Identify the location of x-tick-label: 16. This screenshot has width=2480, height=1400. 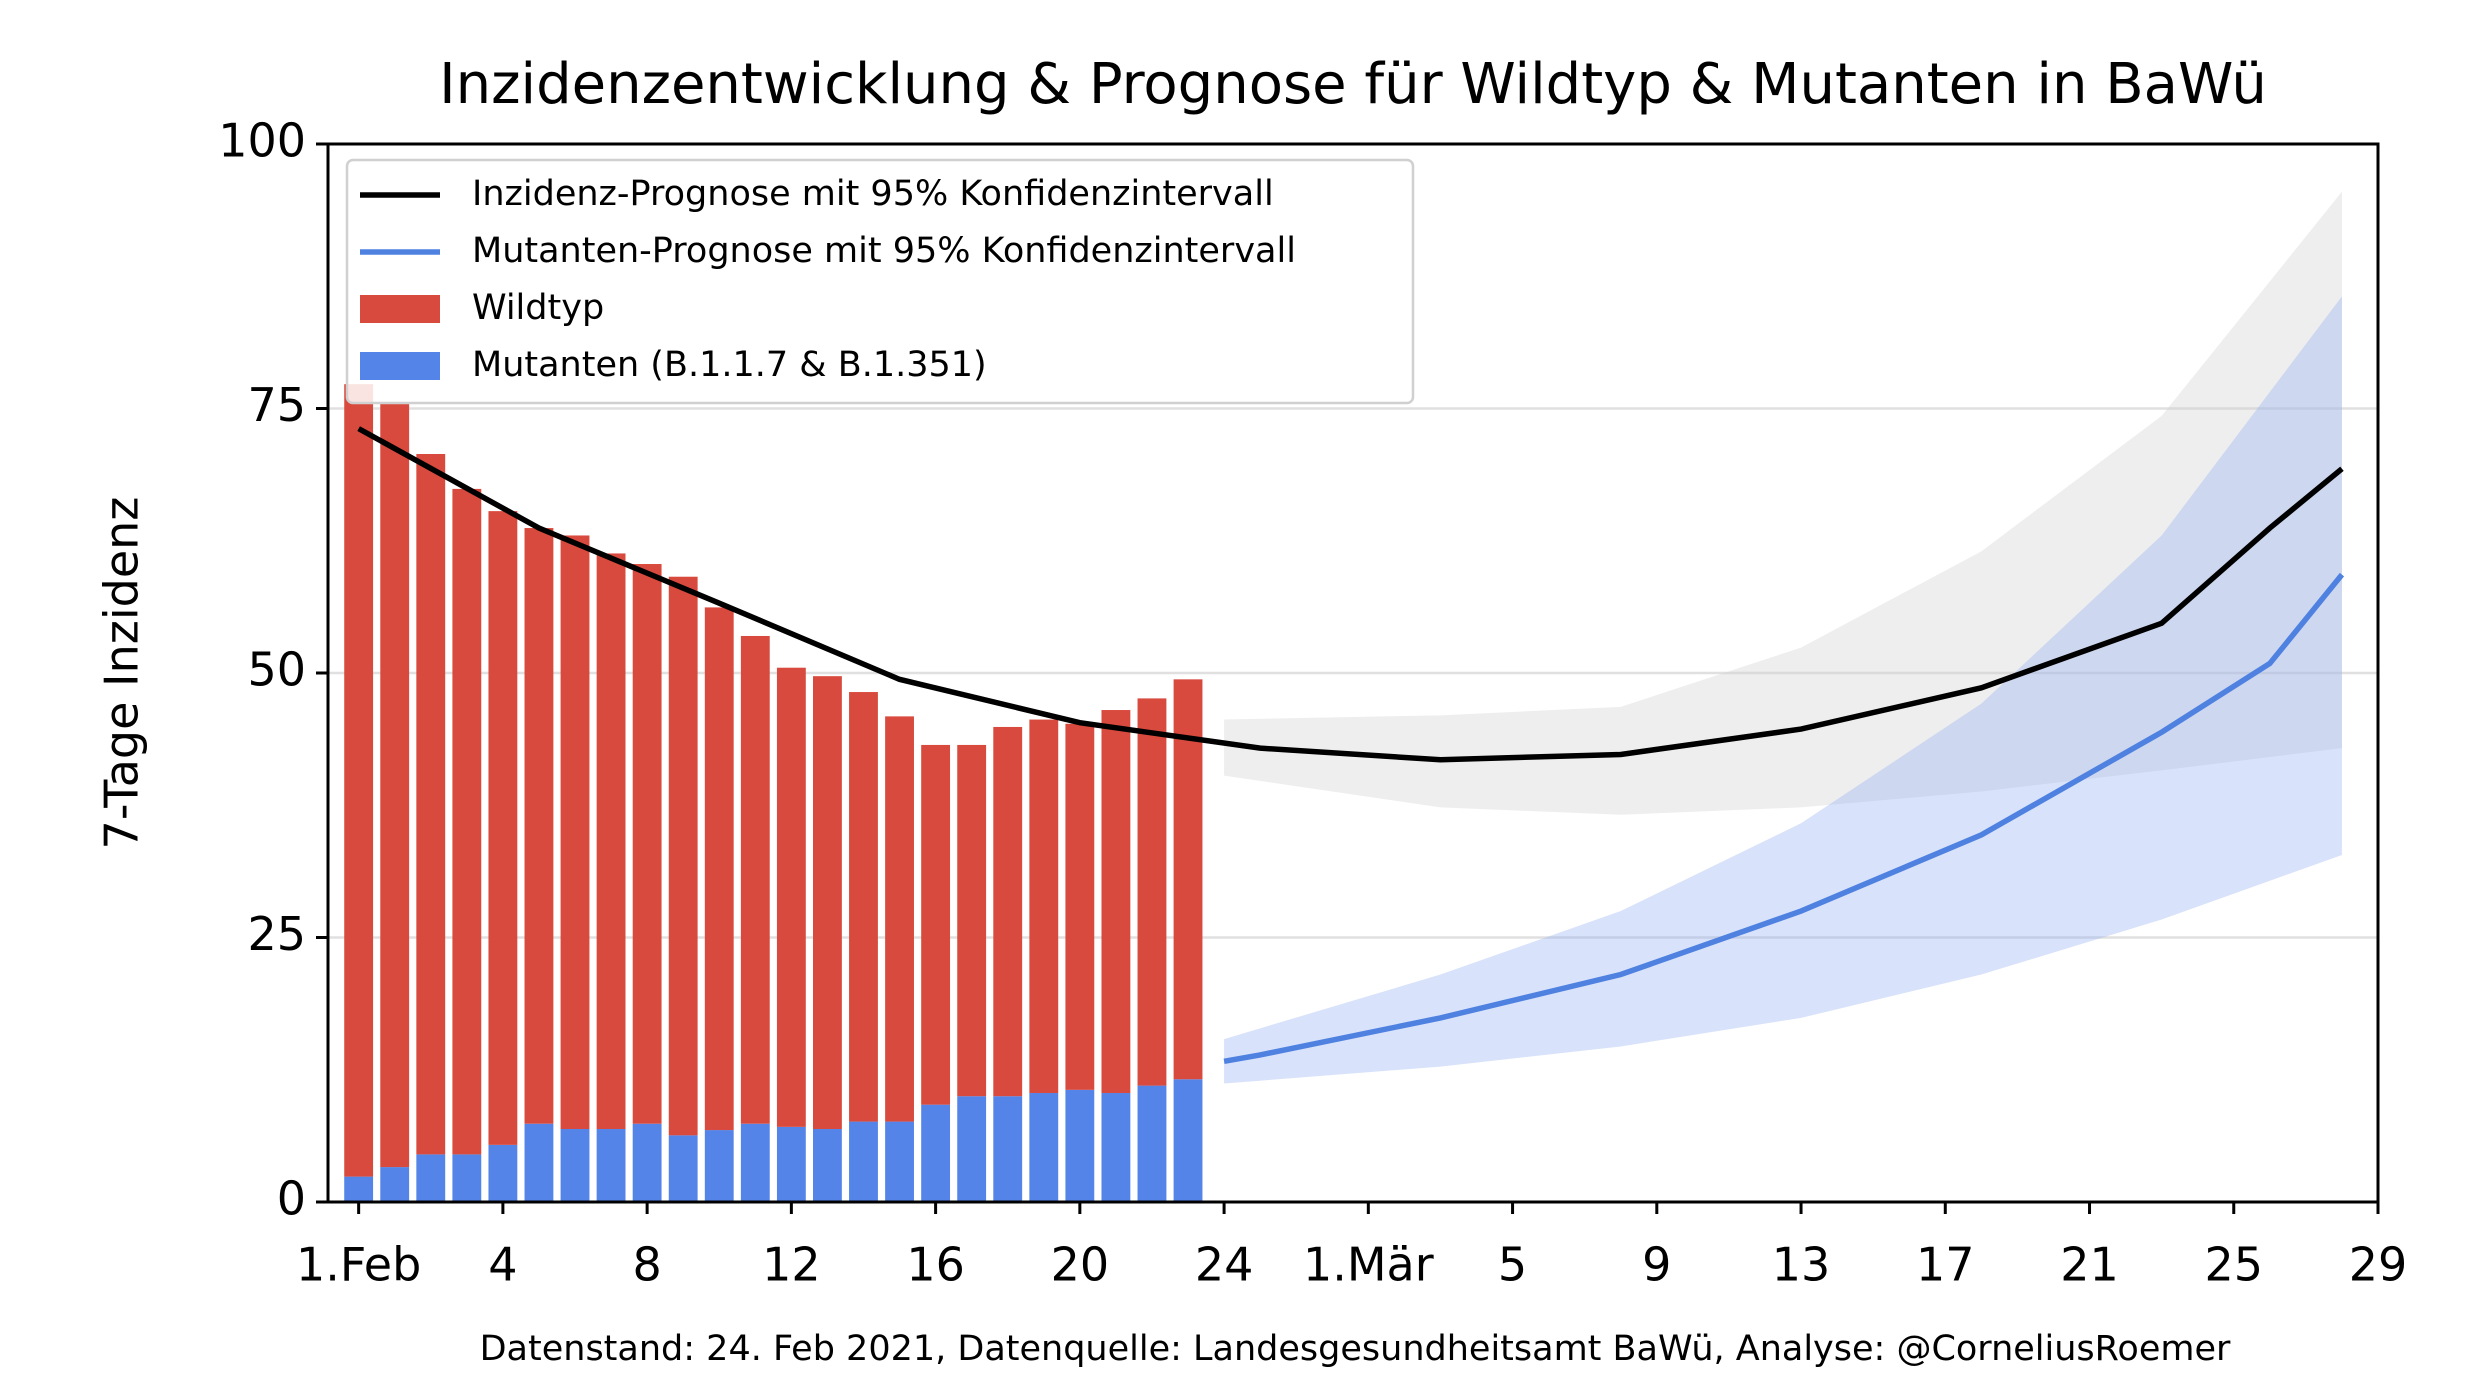
(935, 1265).